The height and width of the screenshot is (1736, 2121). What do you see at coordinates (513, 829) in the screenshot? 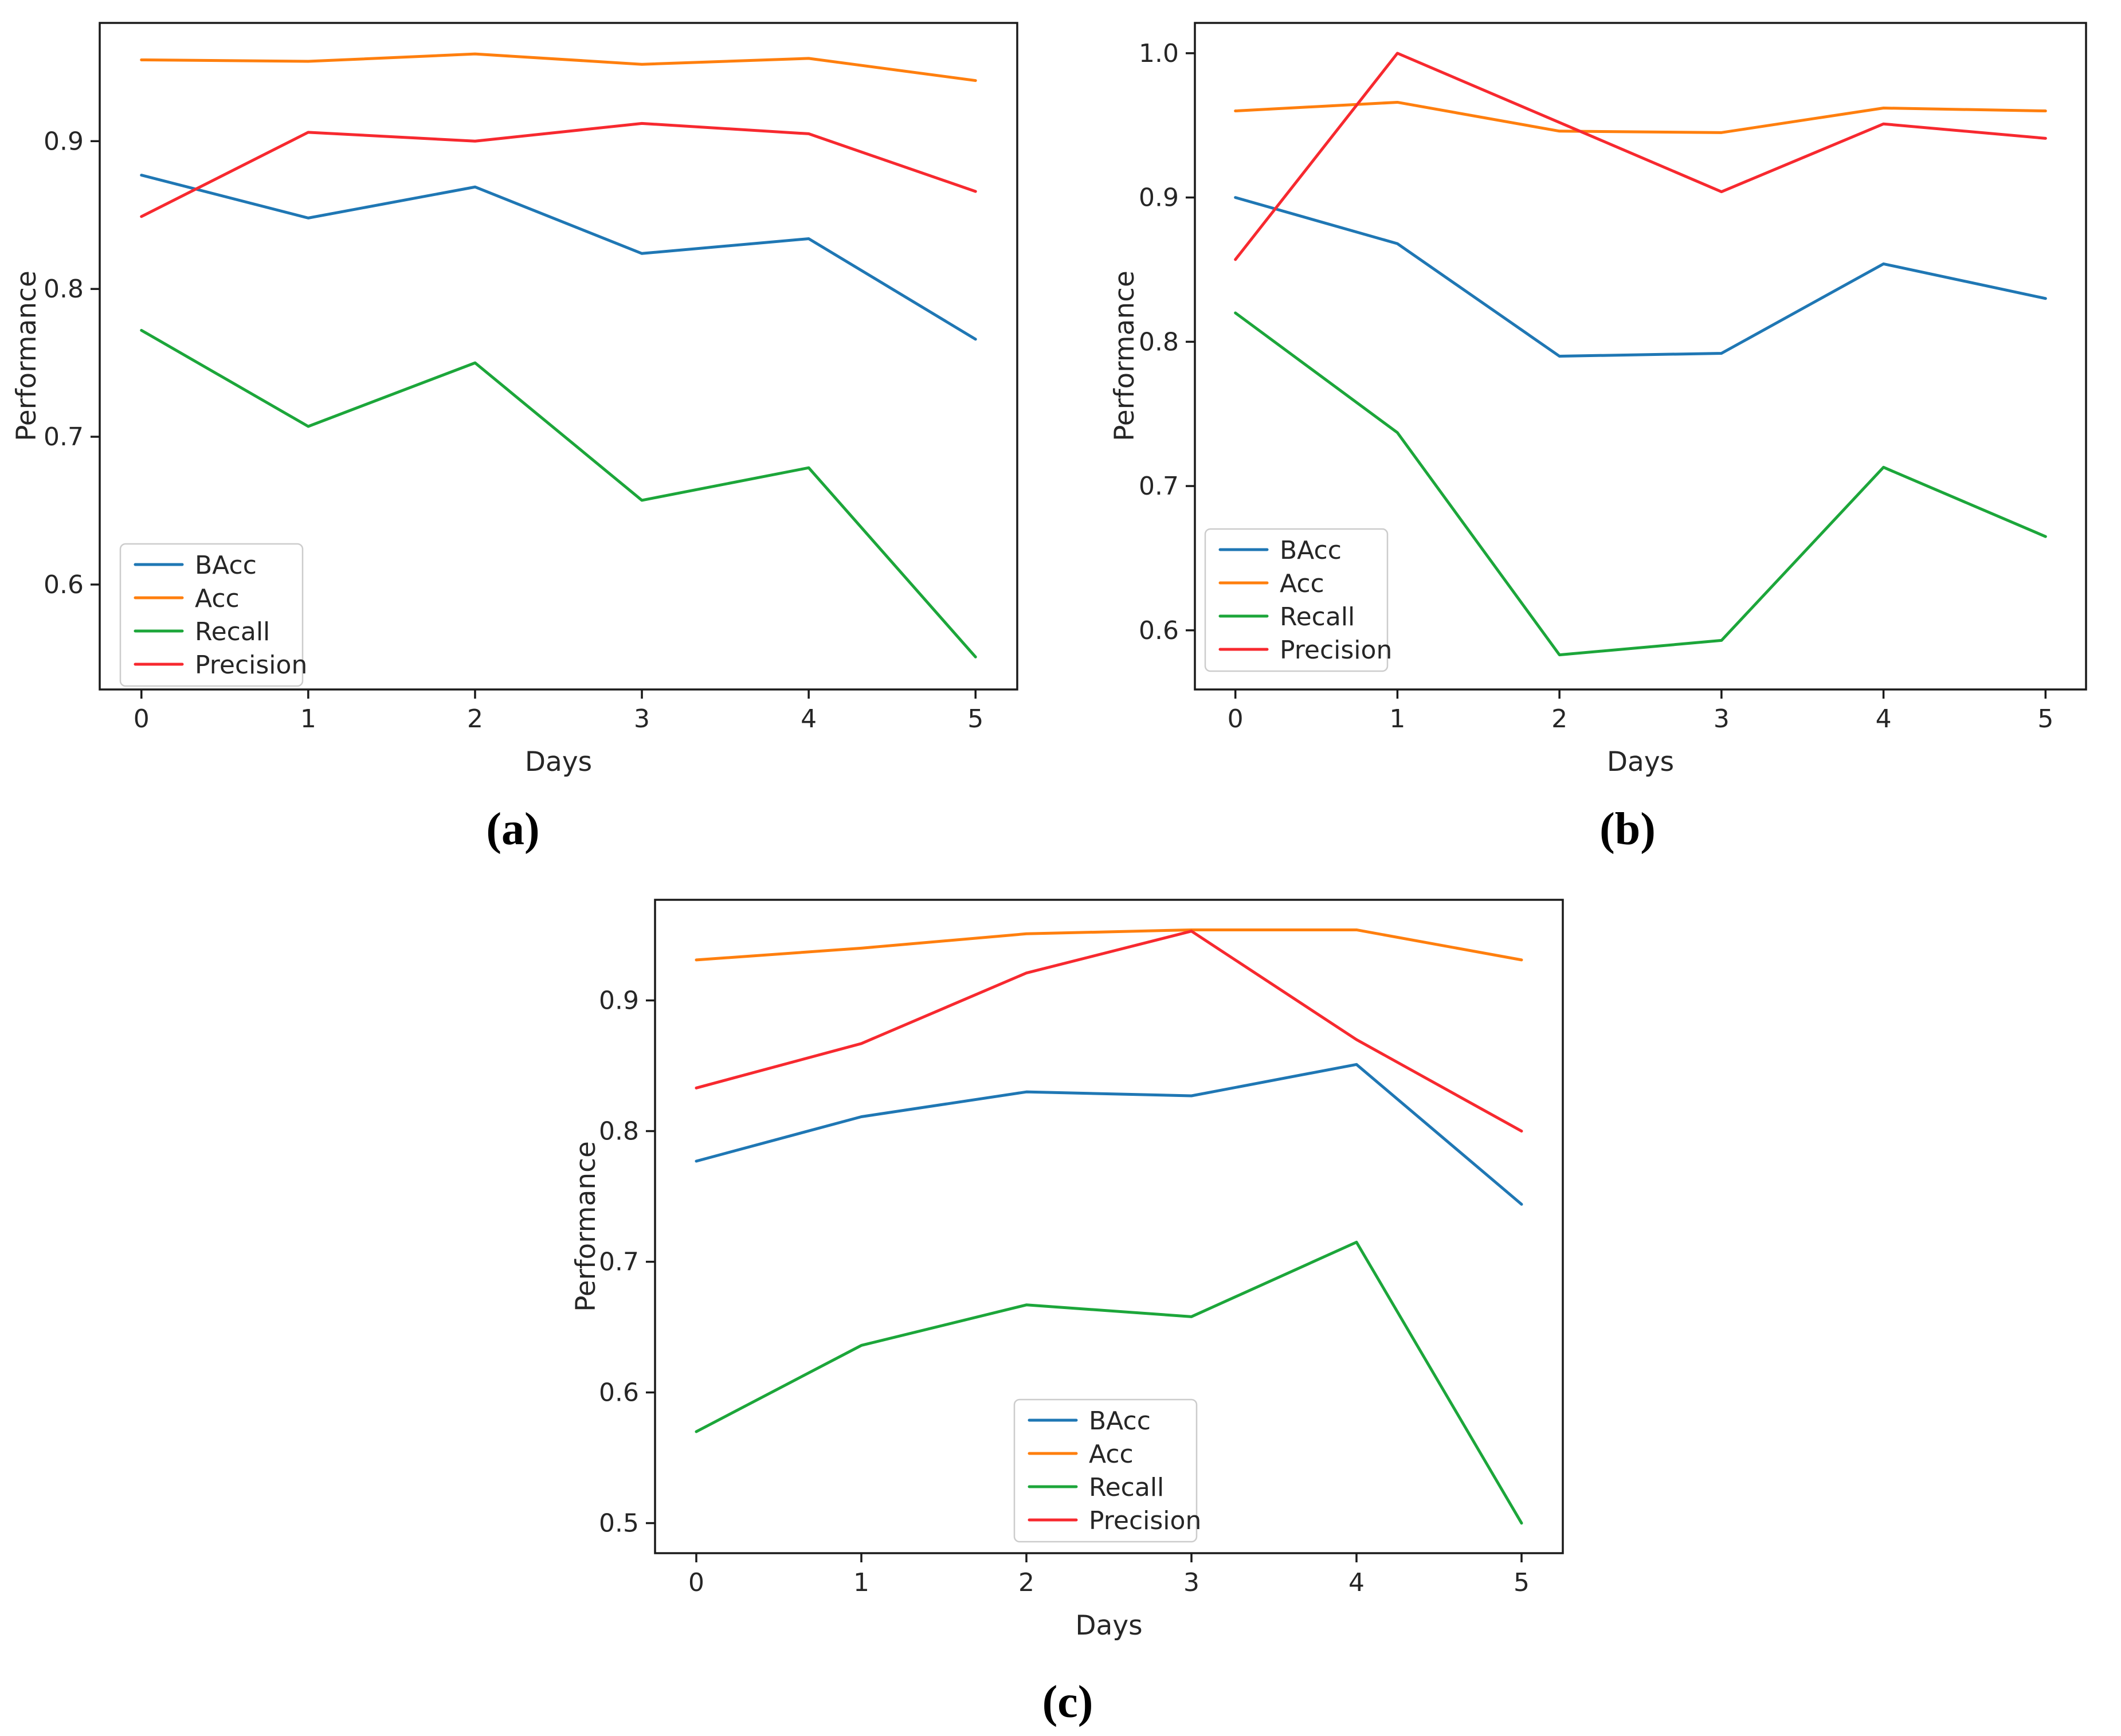
I see `caption-a: (a)` at bounding box center [513, 829].